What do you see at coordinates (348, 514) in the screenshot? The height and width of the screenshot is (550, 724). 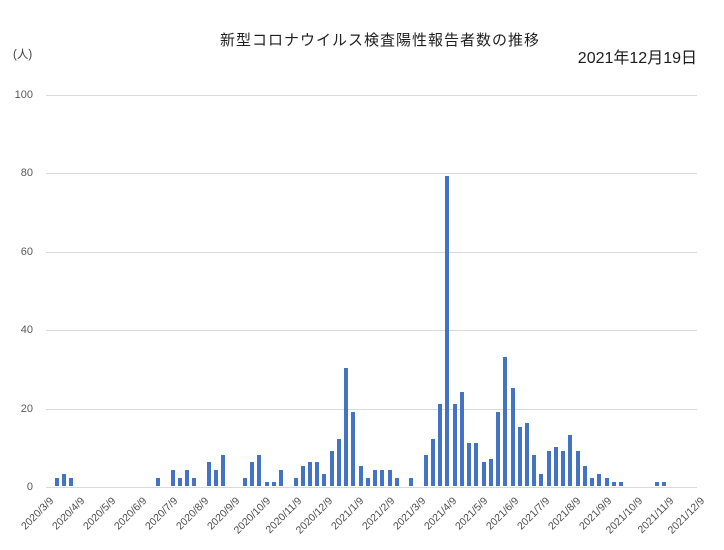 I see `x-tick-label-text: 2021/1/9` at bounding box center [348, 514].